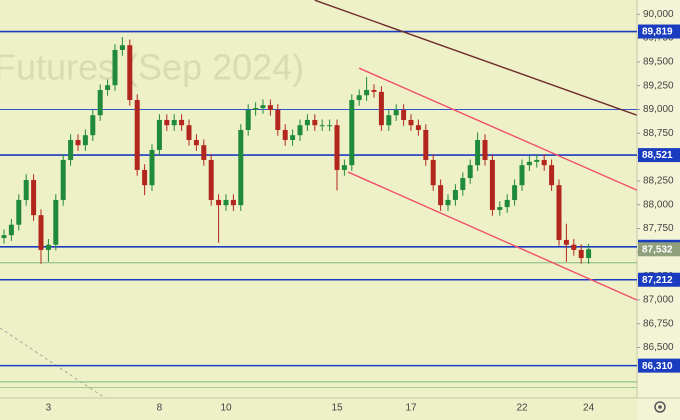  I want to click on gear-center, so click(660, 407).